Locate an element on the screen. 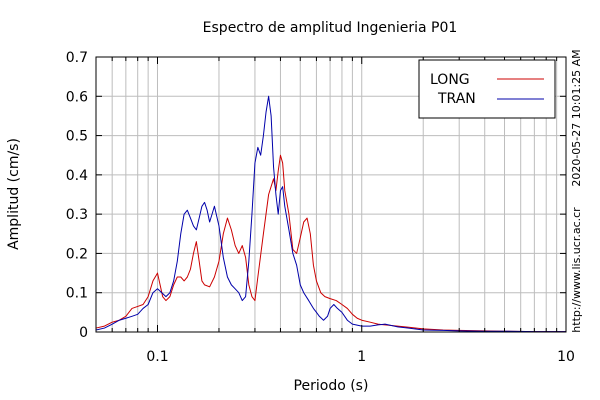  source-url-text: http://www.lis.ucr.ac.cr is located at coordinates (576, 270).